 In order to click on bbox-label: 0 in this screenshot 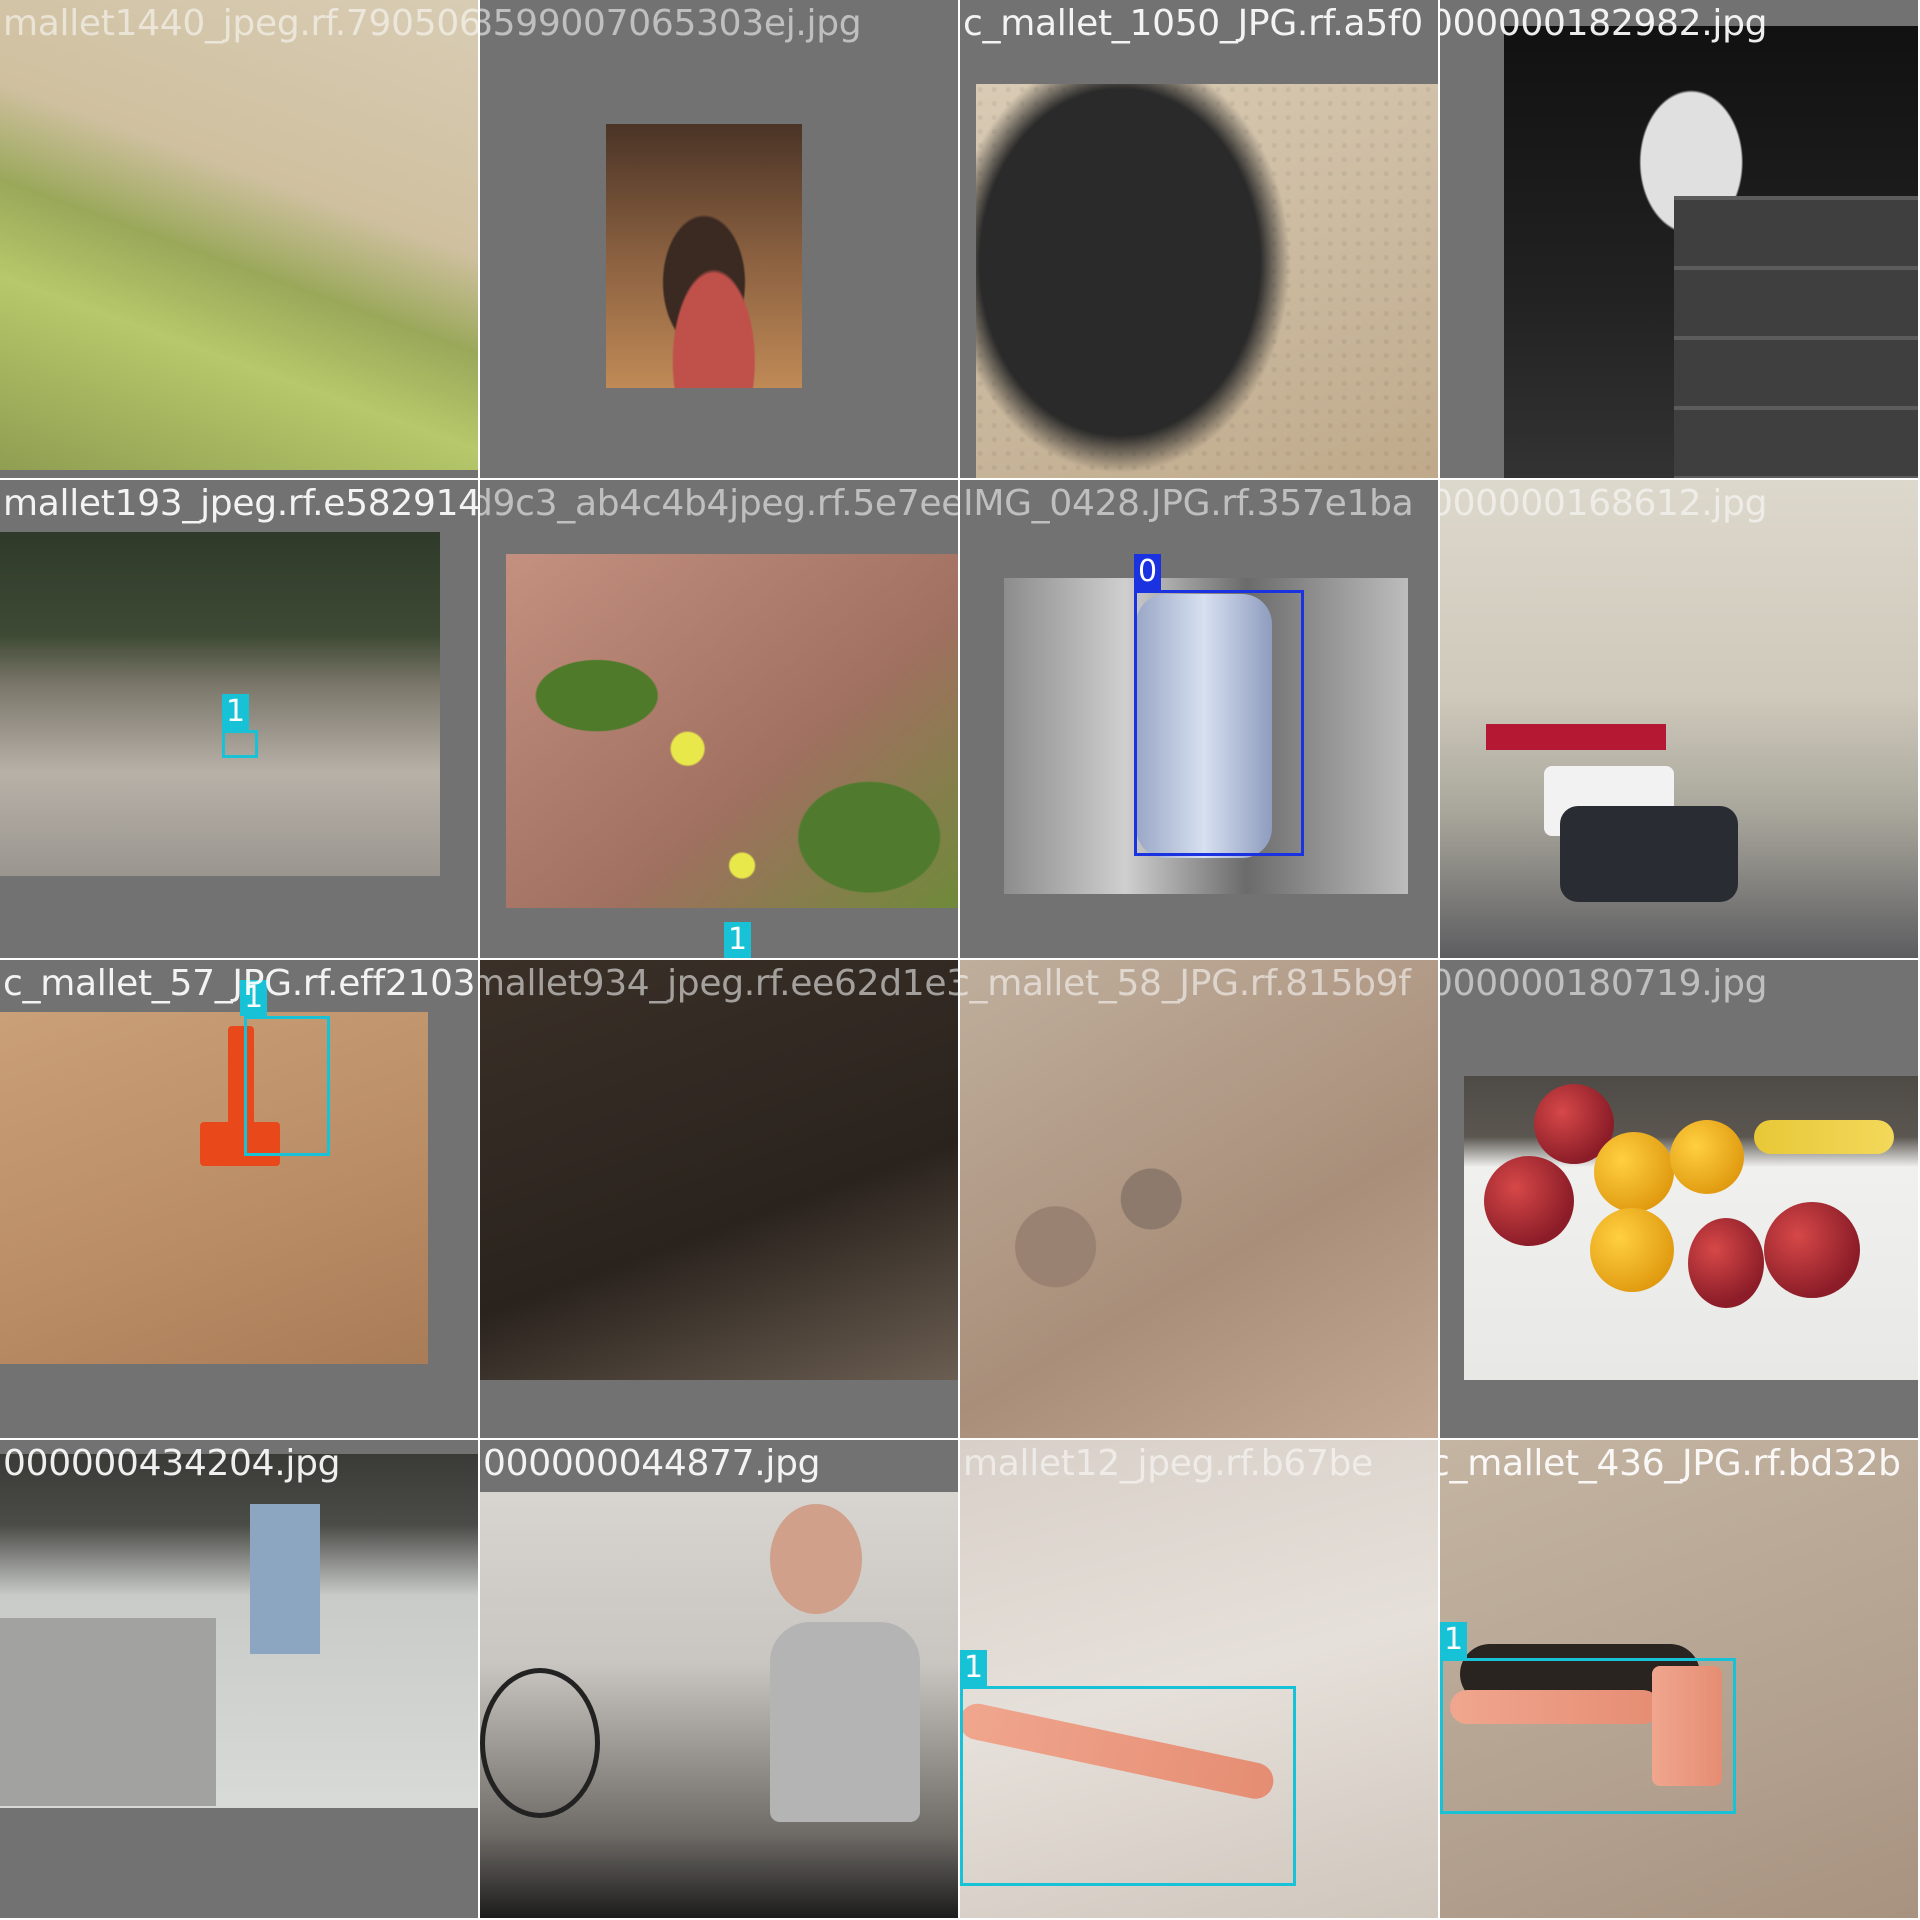, I will do `click(1148, 572)`.